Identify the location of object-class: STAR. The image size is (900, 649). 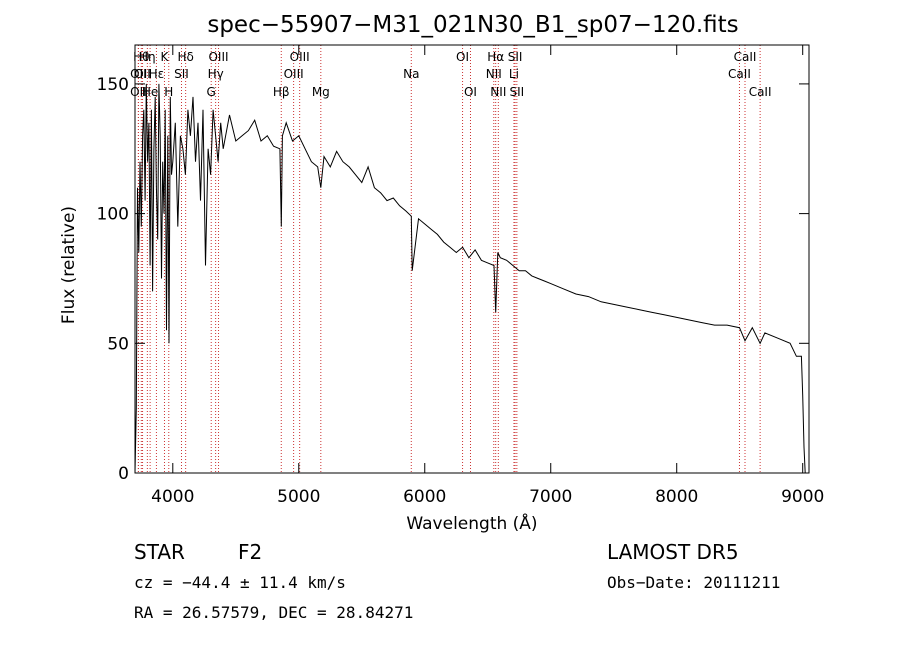
(159, 552).